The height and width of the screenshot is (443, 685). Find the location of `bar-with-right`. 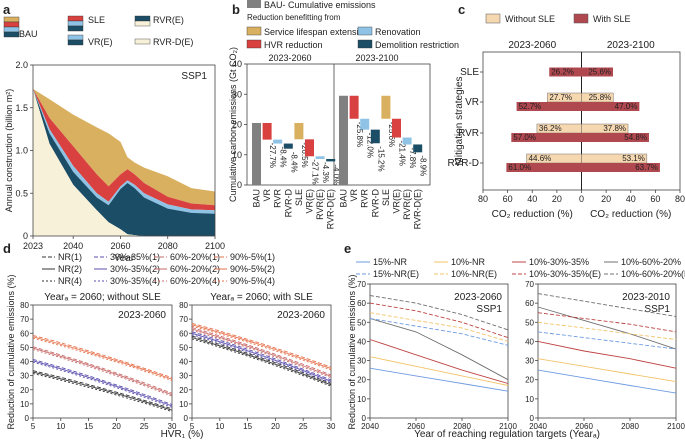

bar-with-right is located at coordinates (610, 106).